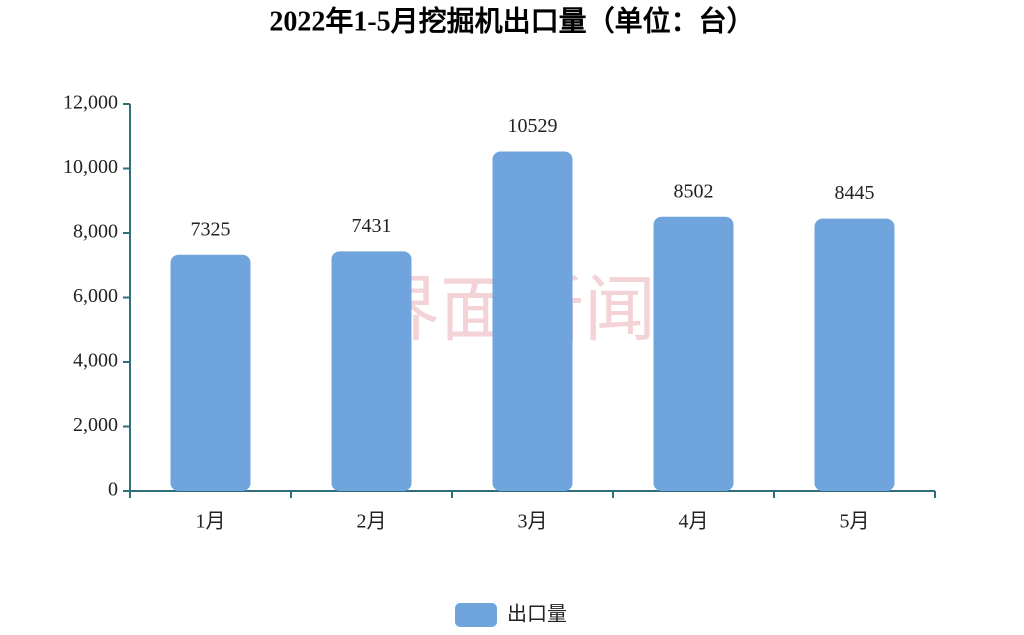 The image size is (1024, 635). I want to click on y-tick-label: 6,000, so click(95, 296).